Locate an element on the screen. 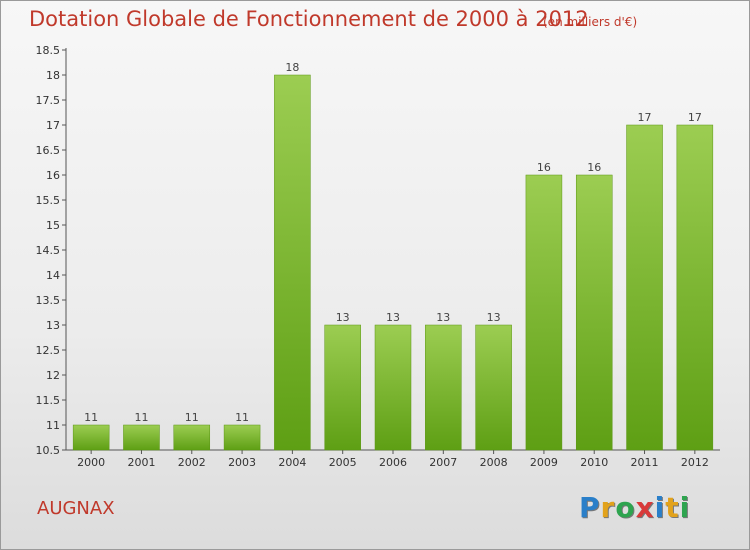 This screenshot has width=750, height=550. y-tick-label: 18.5 is located at coordinates (48, 50).